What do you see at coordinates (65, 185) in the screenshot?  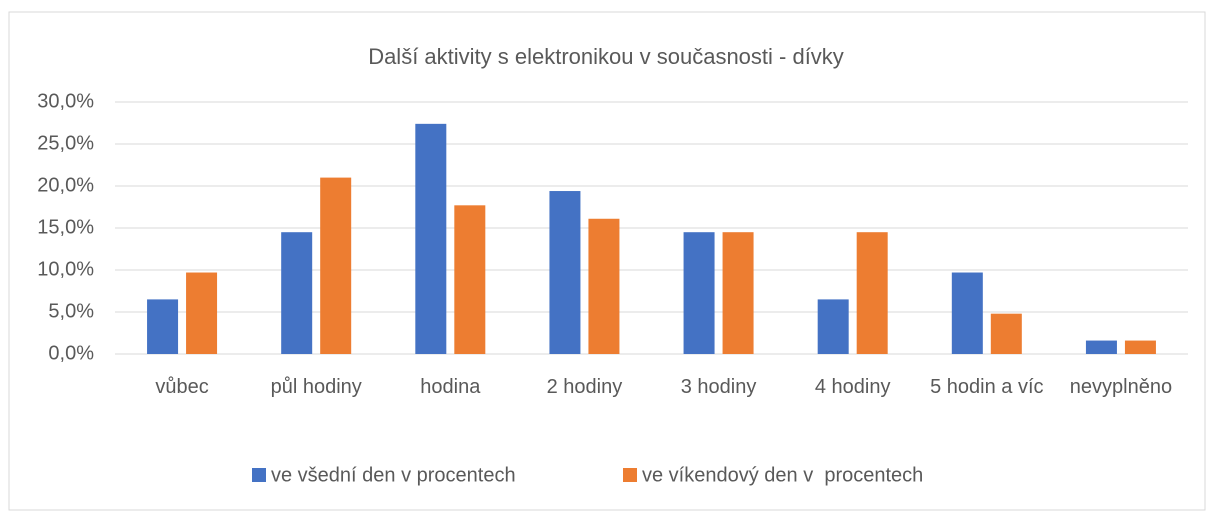 I see `y-tick-label: 20,0%` at bounding box center [65, 185].